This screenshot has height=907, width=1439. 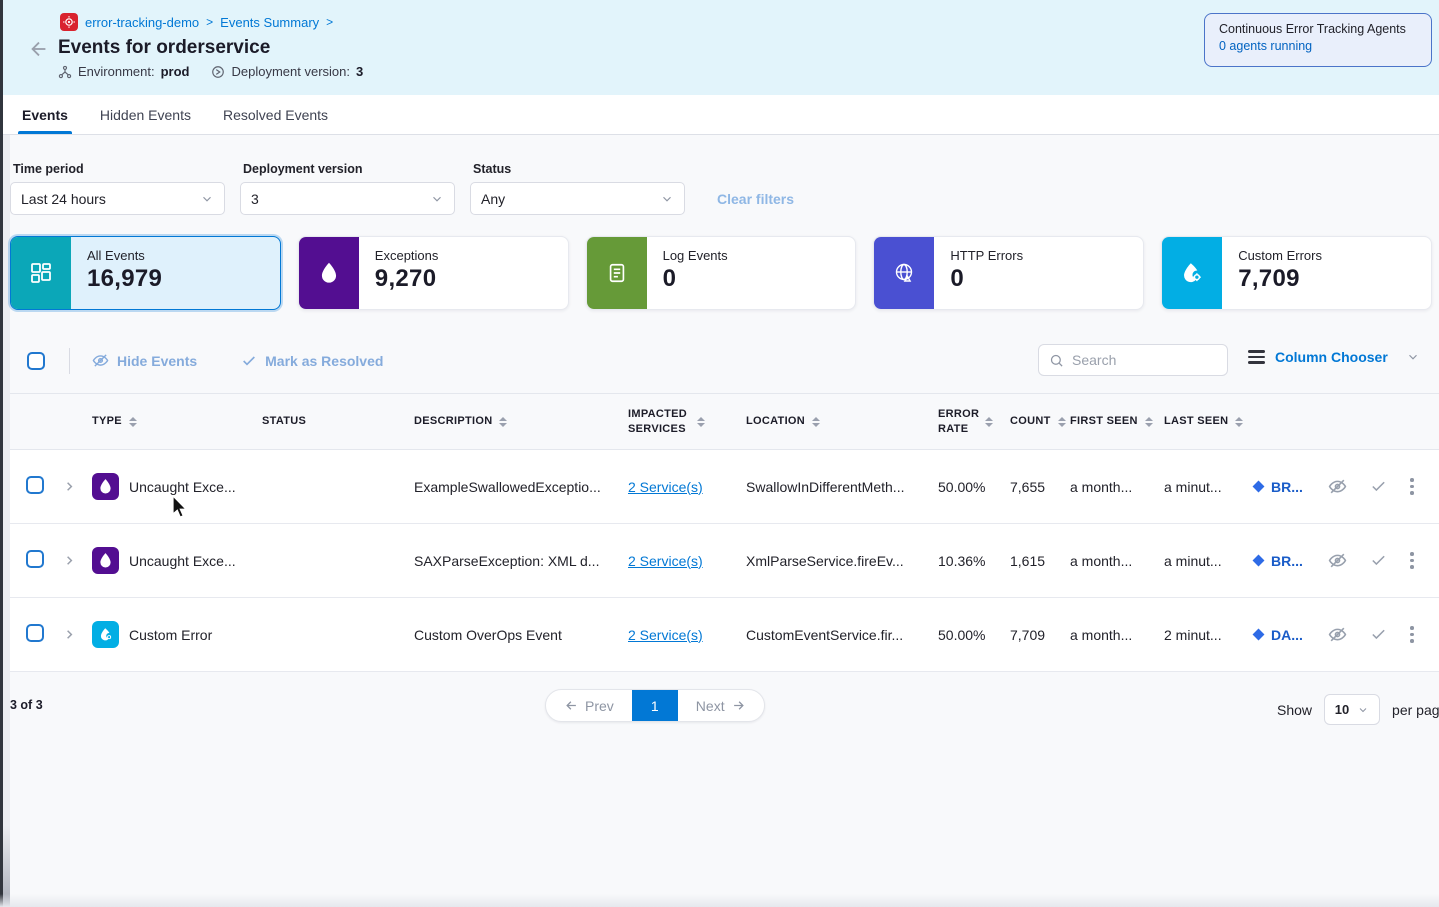 I want to click on column-header-error-rate: ERROR RATE, so click(x=974, y=422).